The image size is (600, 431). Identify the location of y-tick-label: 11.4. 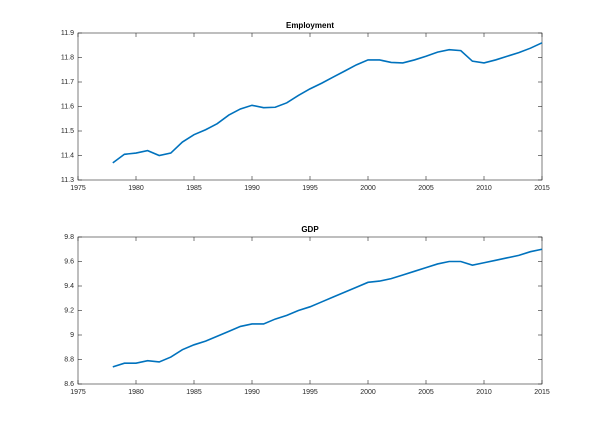
(67, 155).